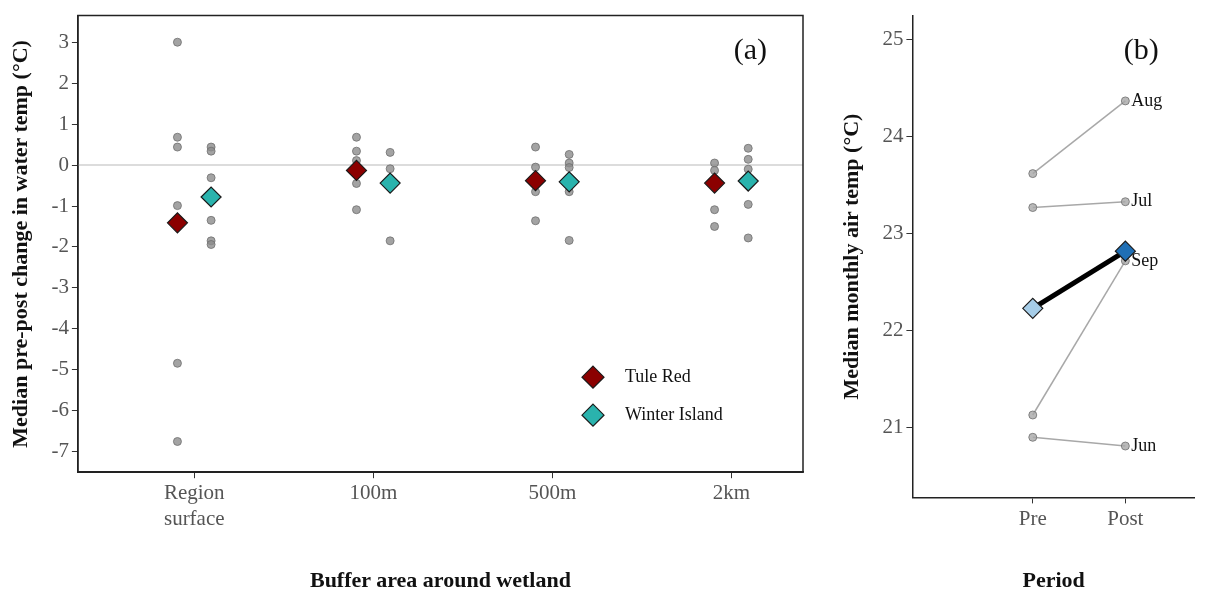  I want to click on x-axis-title: Period, so click(1053, 580).